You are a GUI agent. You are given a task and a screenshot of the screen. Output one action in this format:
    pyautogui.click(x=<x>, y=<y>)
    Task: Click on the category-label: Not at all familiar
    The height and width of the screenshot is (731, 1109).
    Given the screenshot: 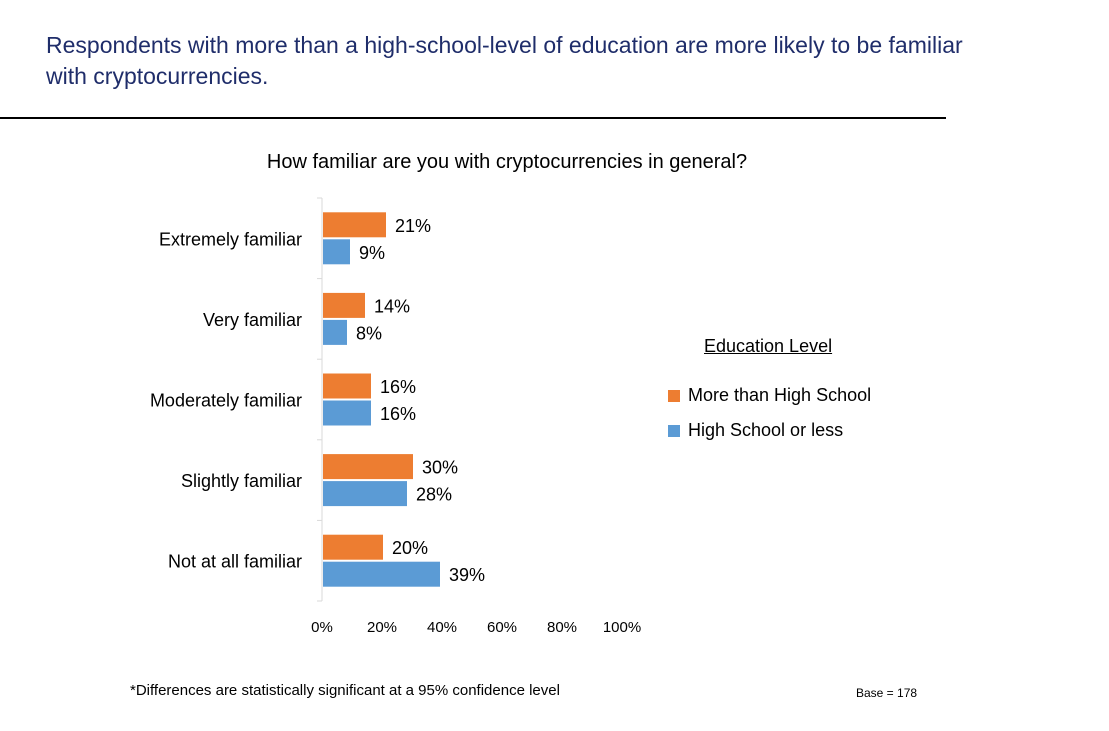 What is the action you would take?
    pyautogui.click(x=235, y=562)
    